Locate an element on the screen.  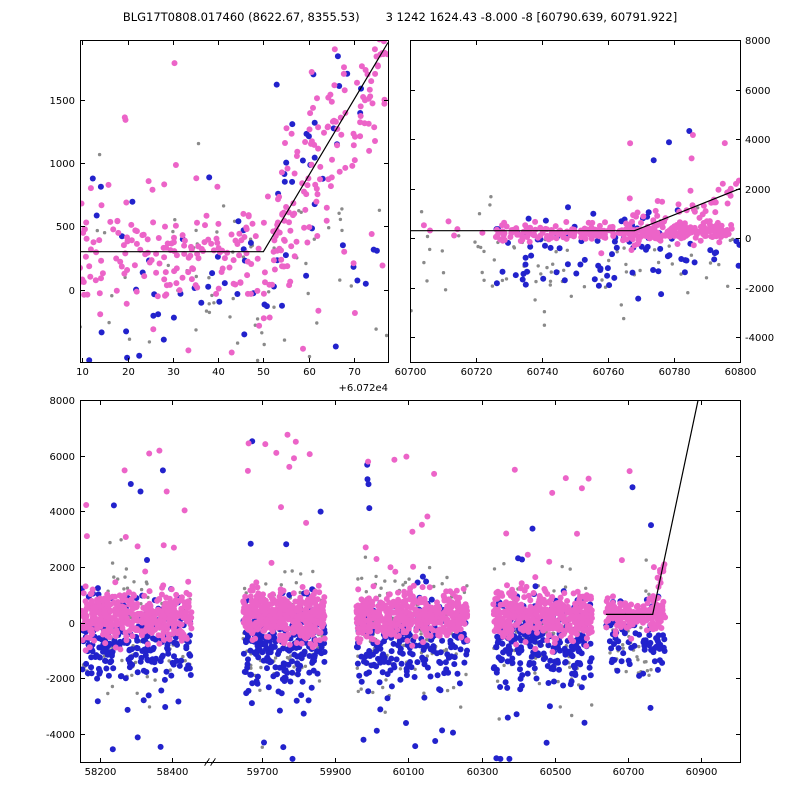
title-object-id: BLG17T0808.017460 (8622.67, 8355.53) is located at coordinates (241, 17).